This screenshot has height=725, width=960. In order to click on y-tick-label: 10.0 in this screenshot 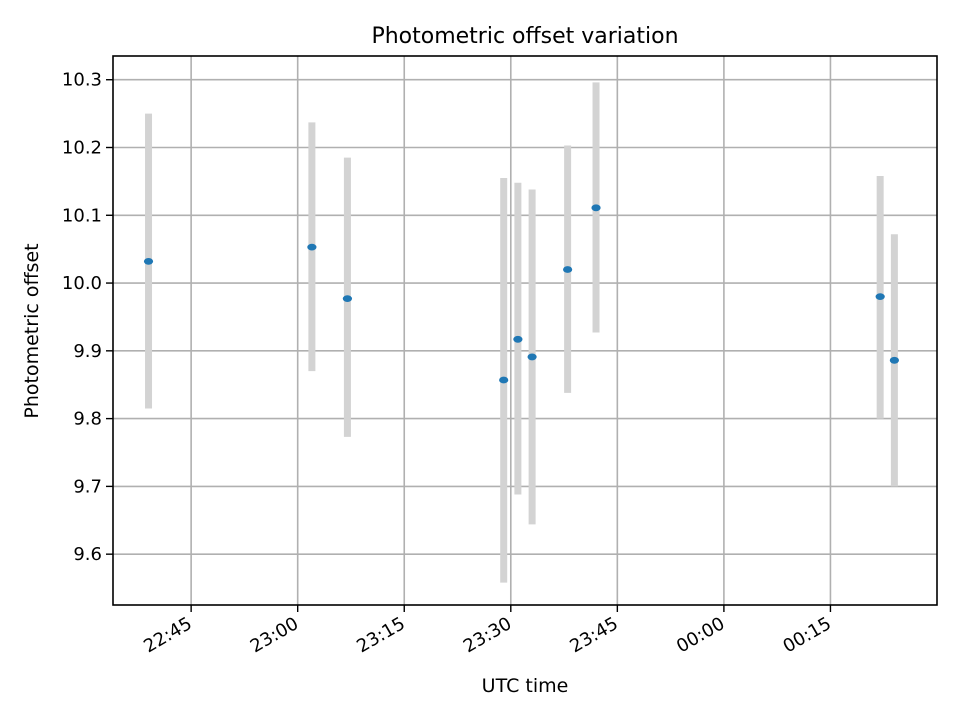, I will do `click(82, 283)`.